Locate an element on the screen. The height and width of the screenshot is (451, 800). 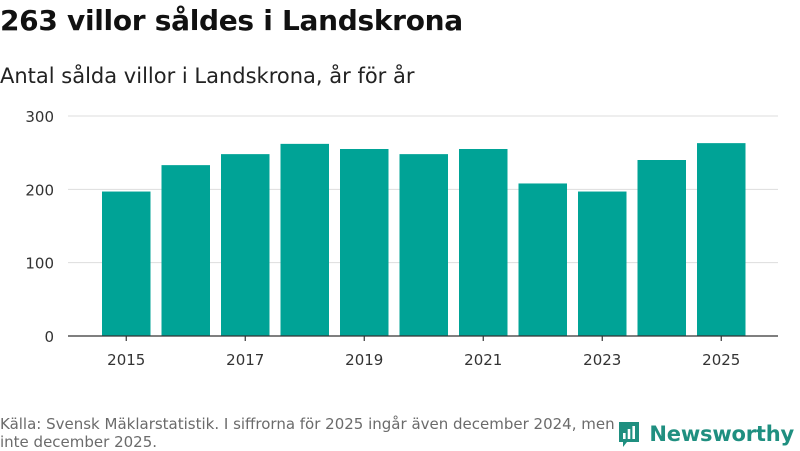
x-tick-label: 2023 is located at coordinates (602, 360).